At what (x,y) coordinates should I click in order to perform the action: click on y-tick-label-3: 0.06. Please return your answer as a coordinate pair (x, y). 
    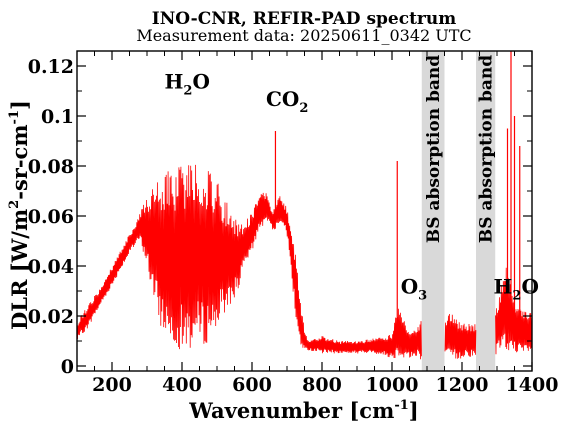
    Looking at the image, I should click on (51, 217).